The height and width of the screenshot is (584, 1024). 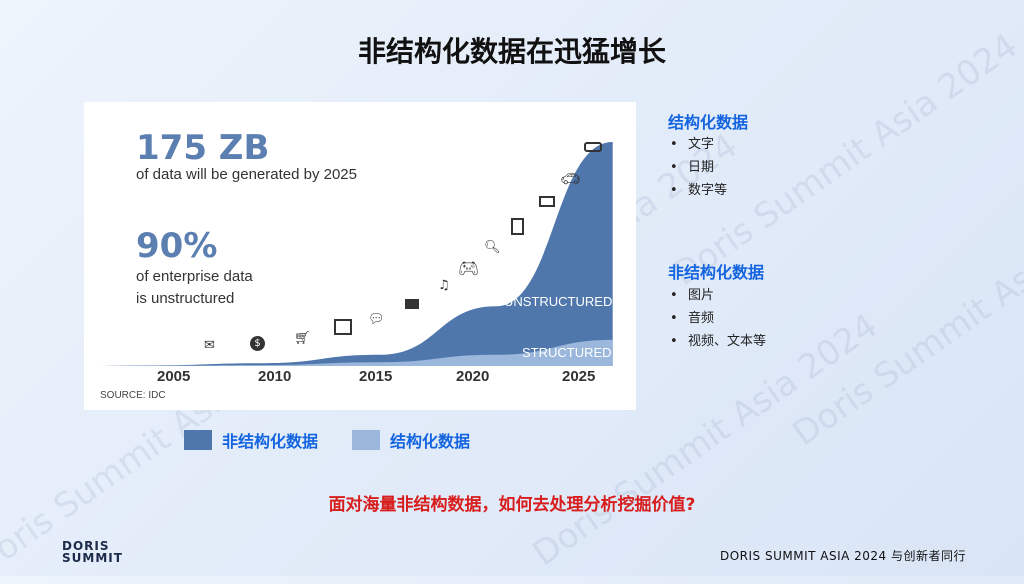 What do you see at coordinates (270, 441) in the screenshot?
I see `legend-label: 非结构化数据` at bounding box center [270, 441].